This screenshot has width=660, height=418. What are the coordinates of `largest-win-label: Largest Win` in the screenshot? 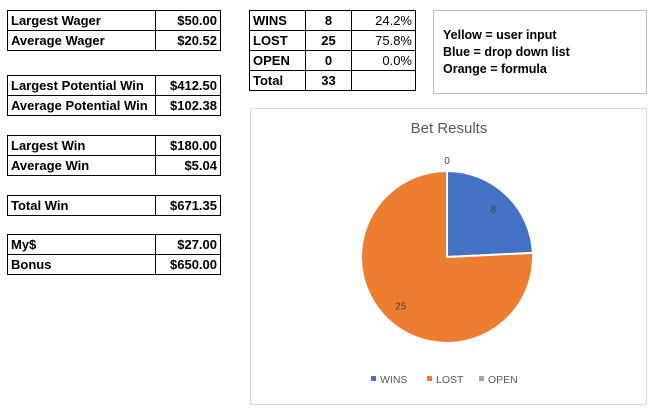 It's located at (81, 145).